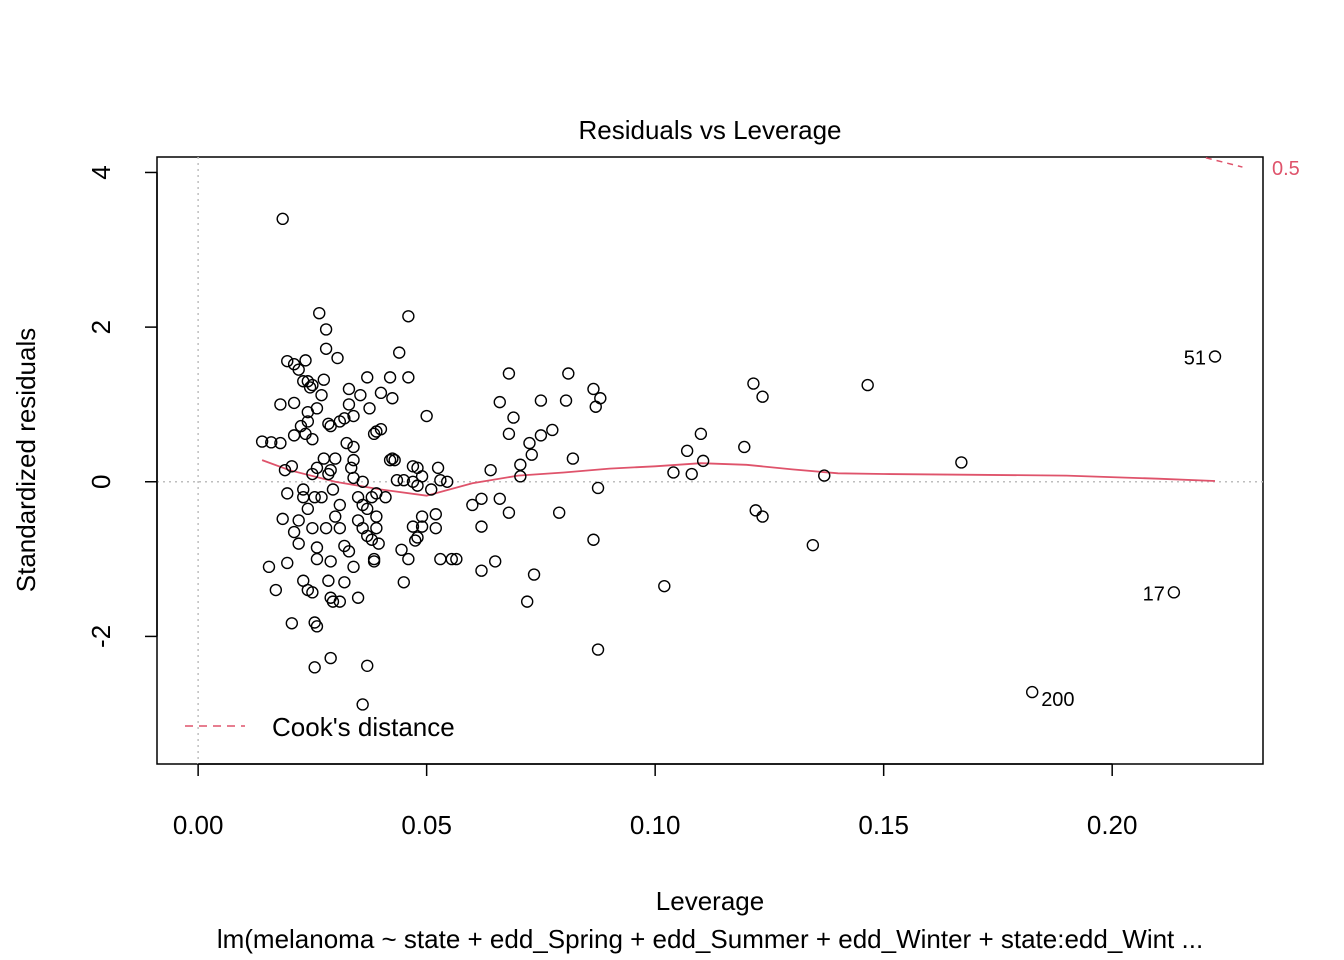  Describe the element at coordinates (122, 406) in the screenshot. I see `y-axis: -2 0 2 4` at that location.